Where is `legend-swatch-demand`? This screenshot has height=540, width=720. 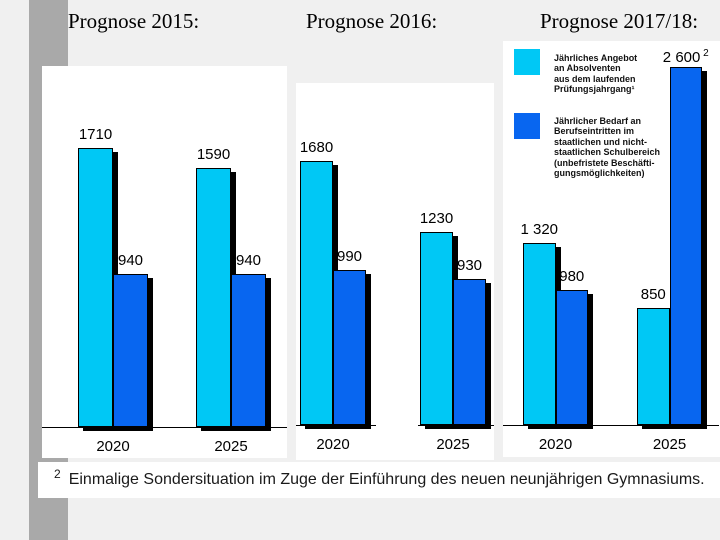 legend-swatch-demand is located at coordinates (527, 126).